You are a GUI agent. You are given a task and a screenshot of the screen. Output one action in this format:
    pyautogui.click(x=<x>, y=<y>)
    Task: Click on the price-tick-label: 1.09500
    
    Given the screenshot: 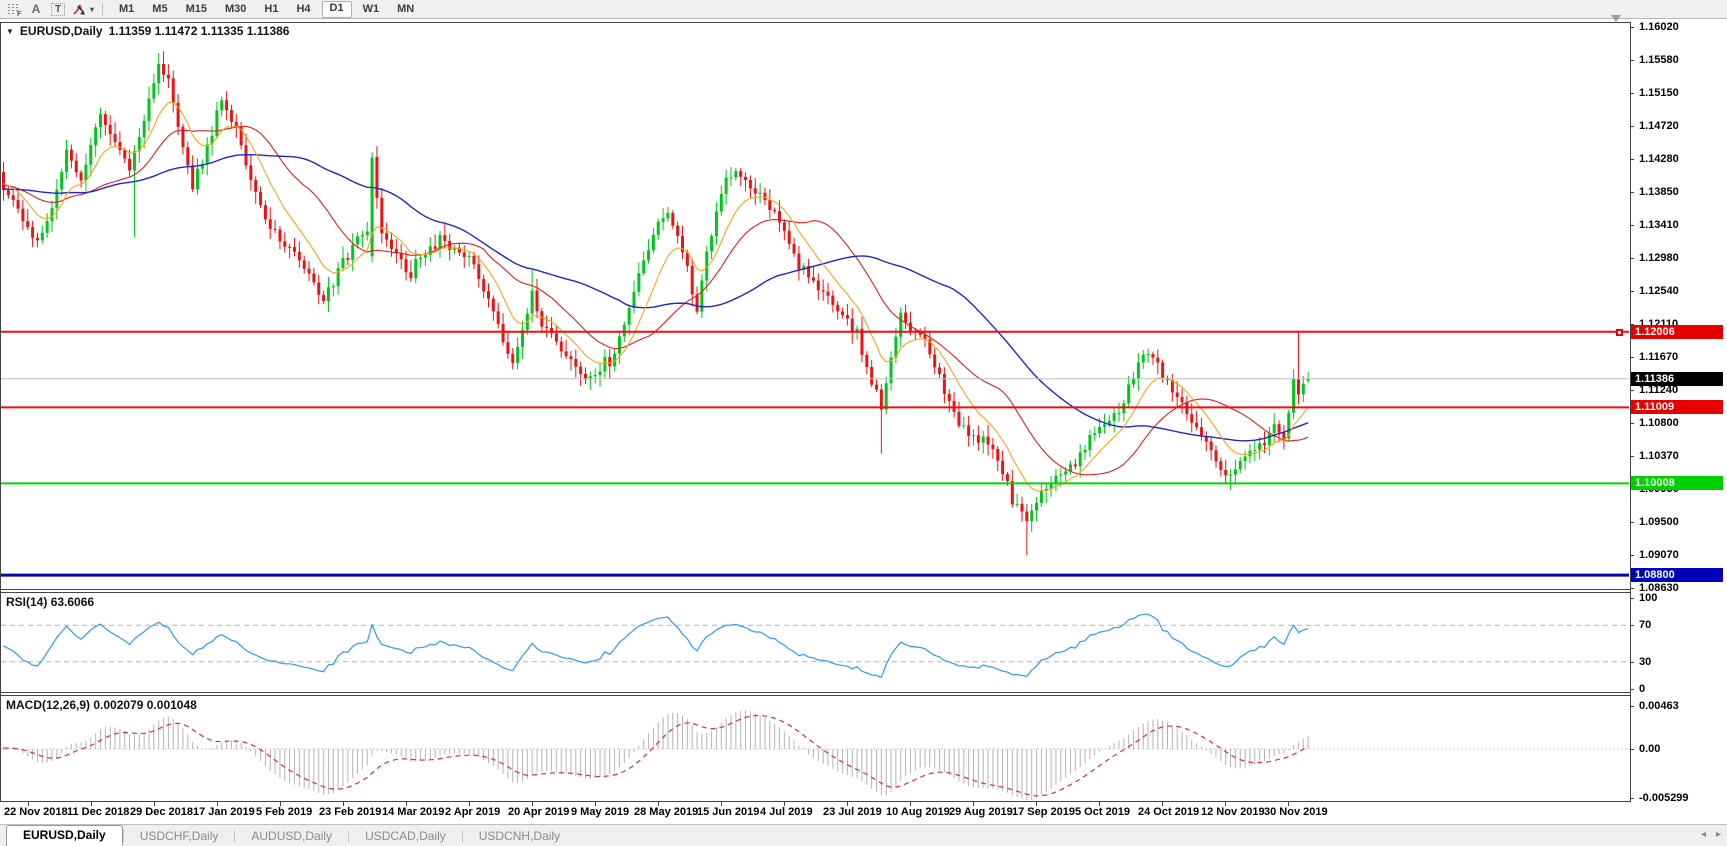 What is the action you would take?
    pyautogui.click(x=1659, y=521)
    